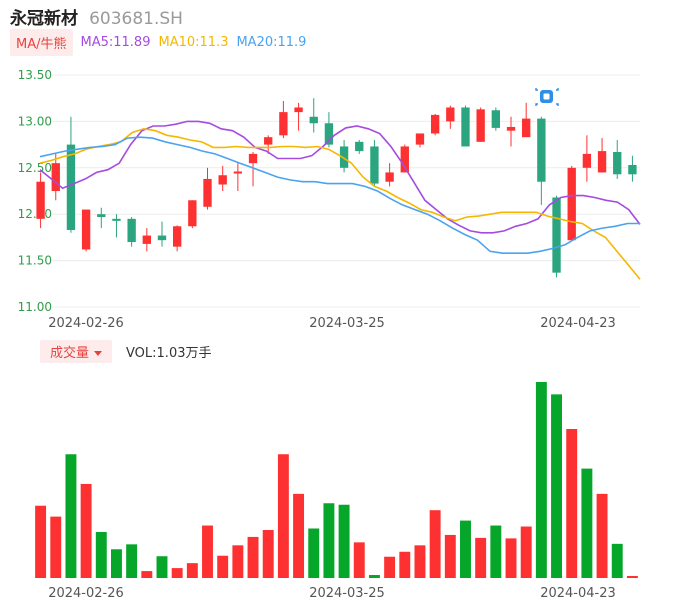 The image size is (686, 606). What do you see at coordinates (347, 323) in the screenshot?
I see `price-x-tick-label: 2024-03-25` at bounding box center [347, 323].